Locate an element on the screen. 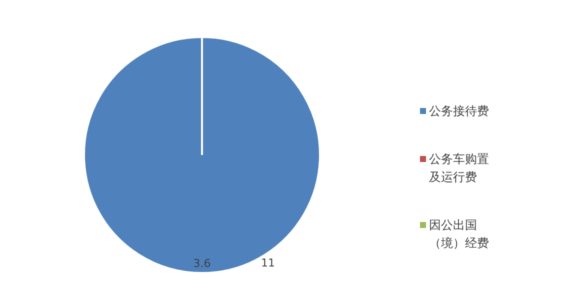 This screenshot has width=580, height=294. data-label: 3.6 is located at coordinates (202, 263).